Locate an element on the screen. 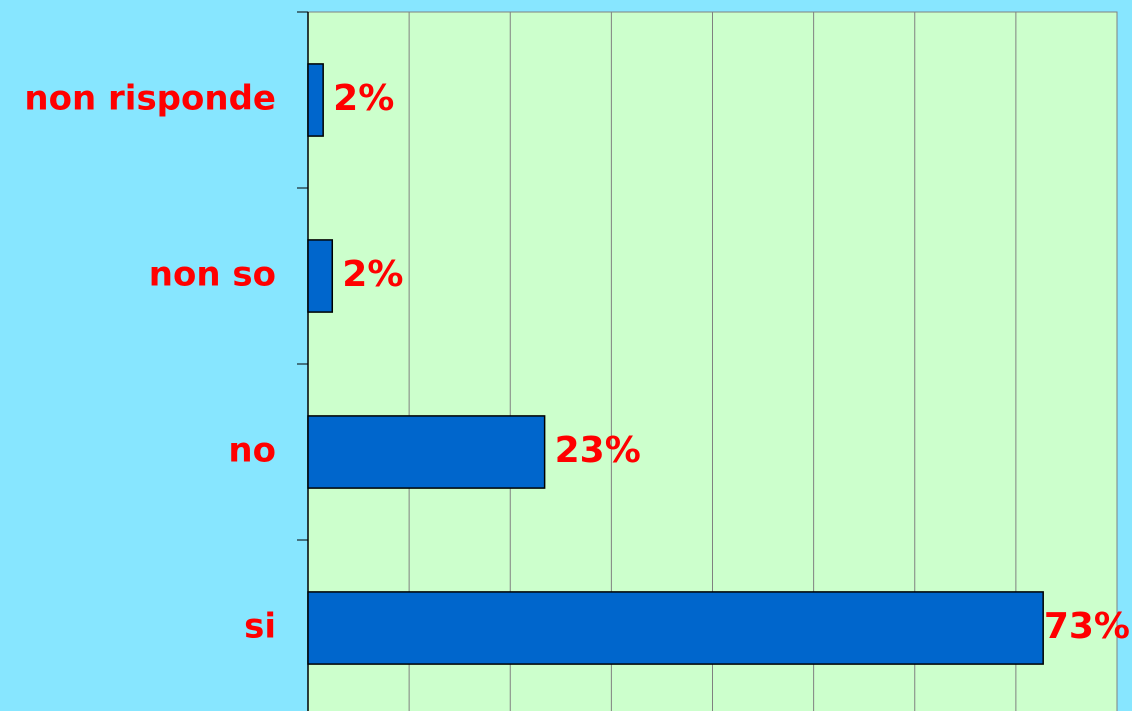  value-label: 73% is located at coordinates (1087, 626).